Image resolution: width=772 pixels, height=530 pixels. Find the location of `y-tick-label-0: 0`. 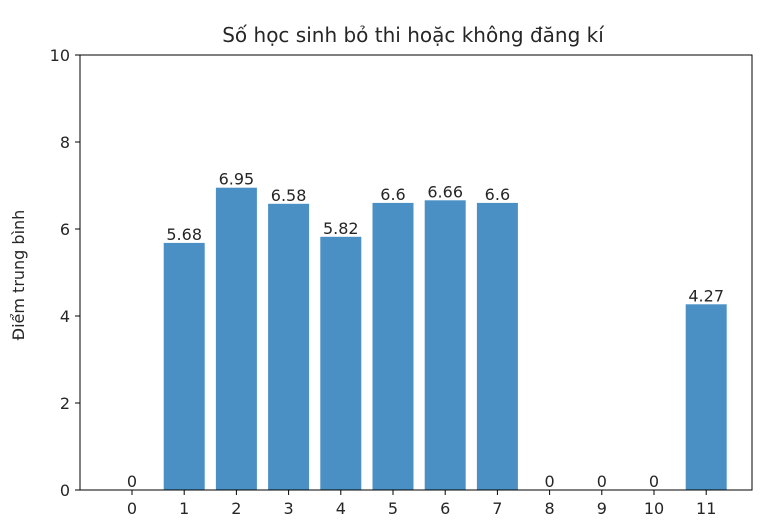

y-tick-label-0: 0 is located at coordinates (65, 490).